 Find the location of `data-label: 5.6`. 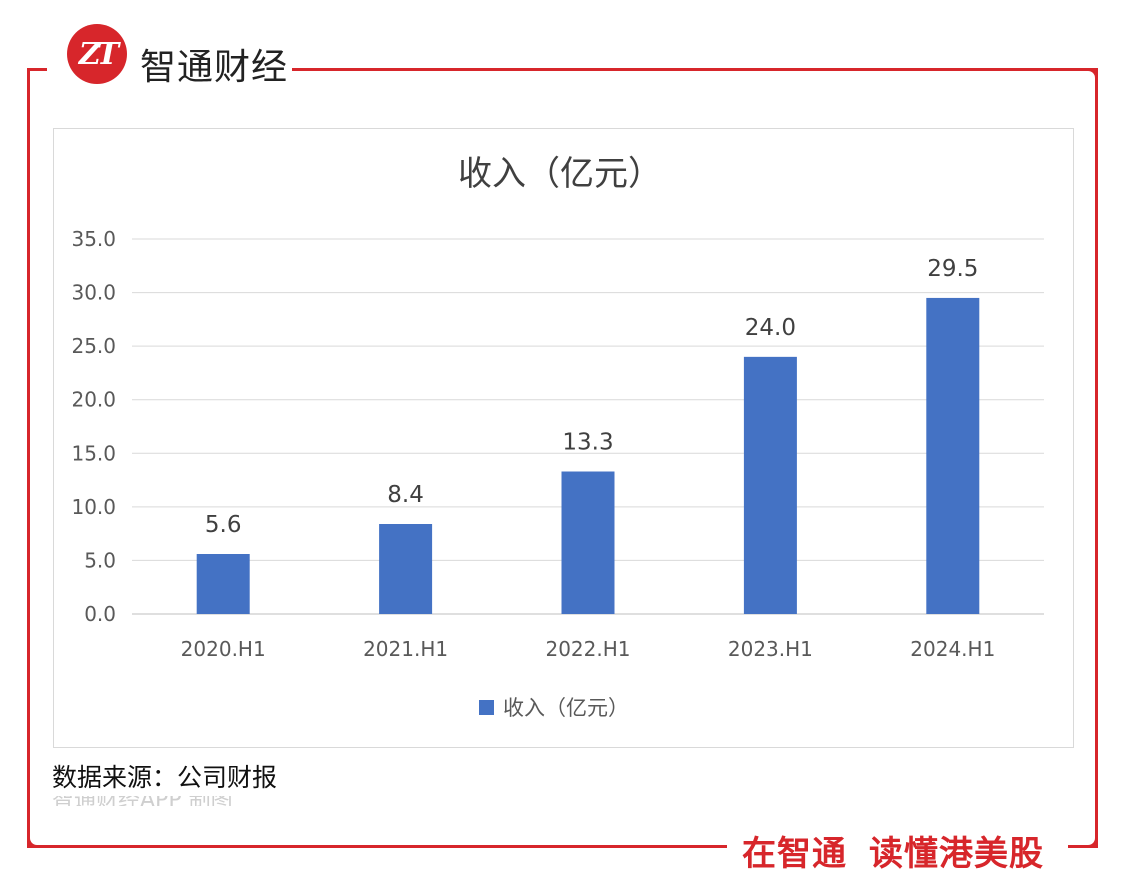

data-label: 5.6 is located at coordinates (223, 525).